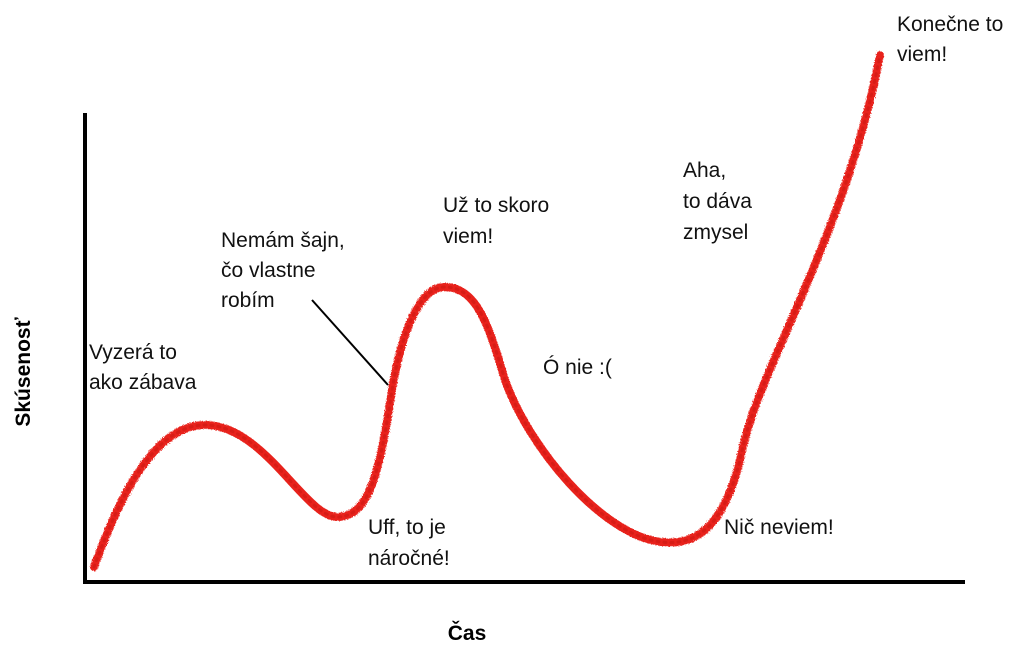  I want to click on annotation-hard: Uff, to je náročné!, so click(410, 543).